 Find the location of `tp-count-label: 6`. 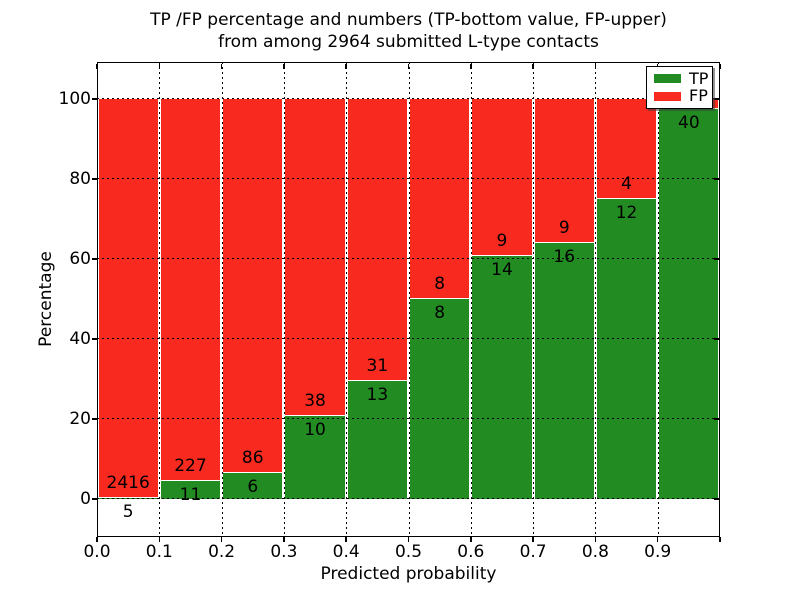

tp-count-label: 6 is located at coordinates (253, 486).